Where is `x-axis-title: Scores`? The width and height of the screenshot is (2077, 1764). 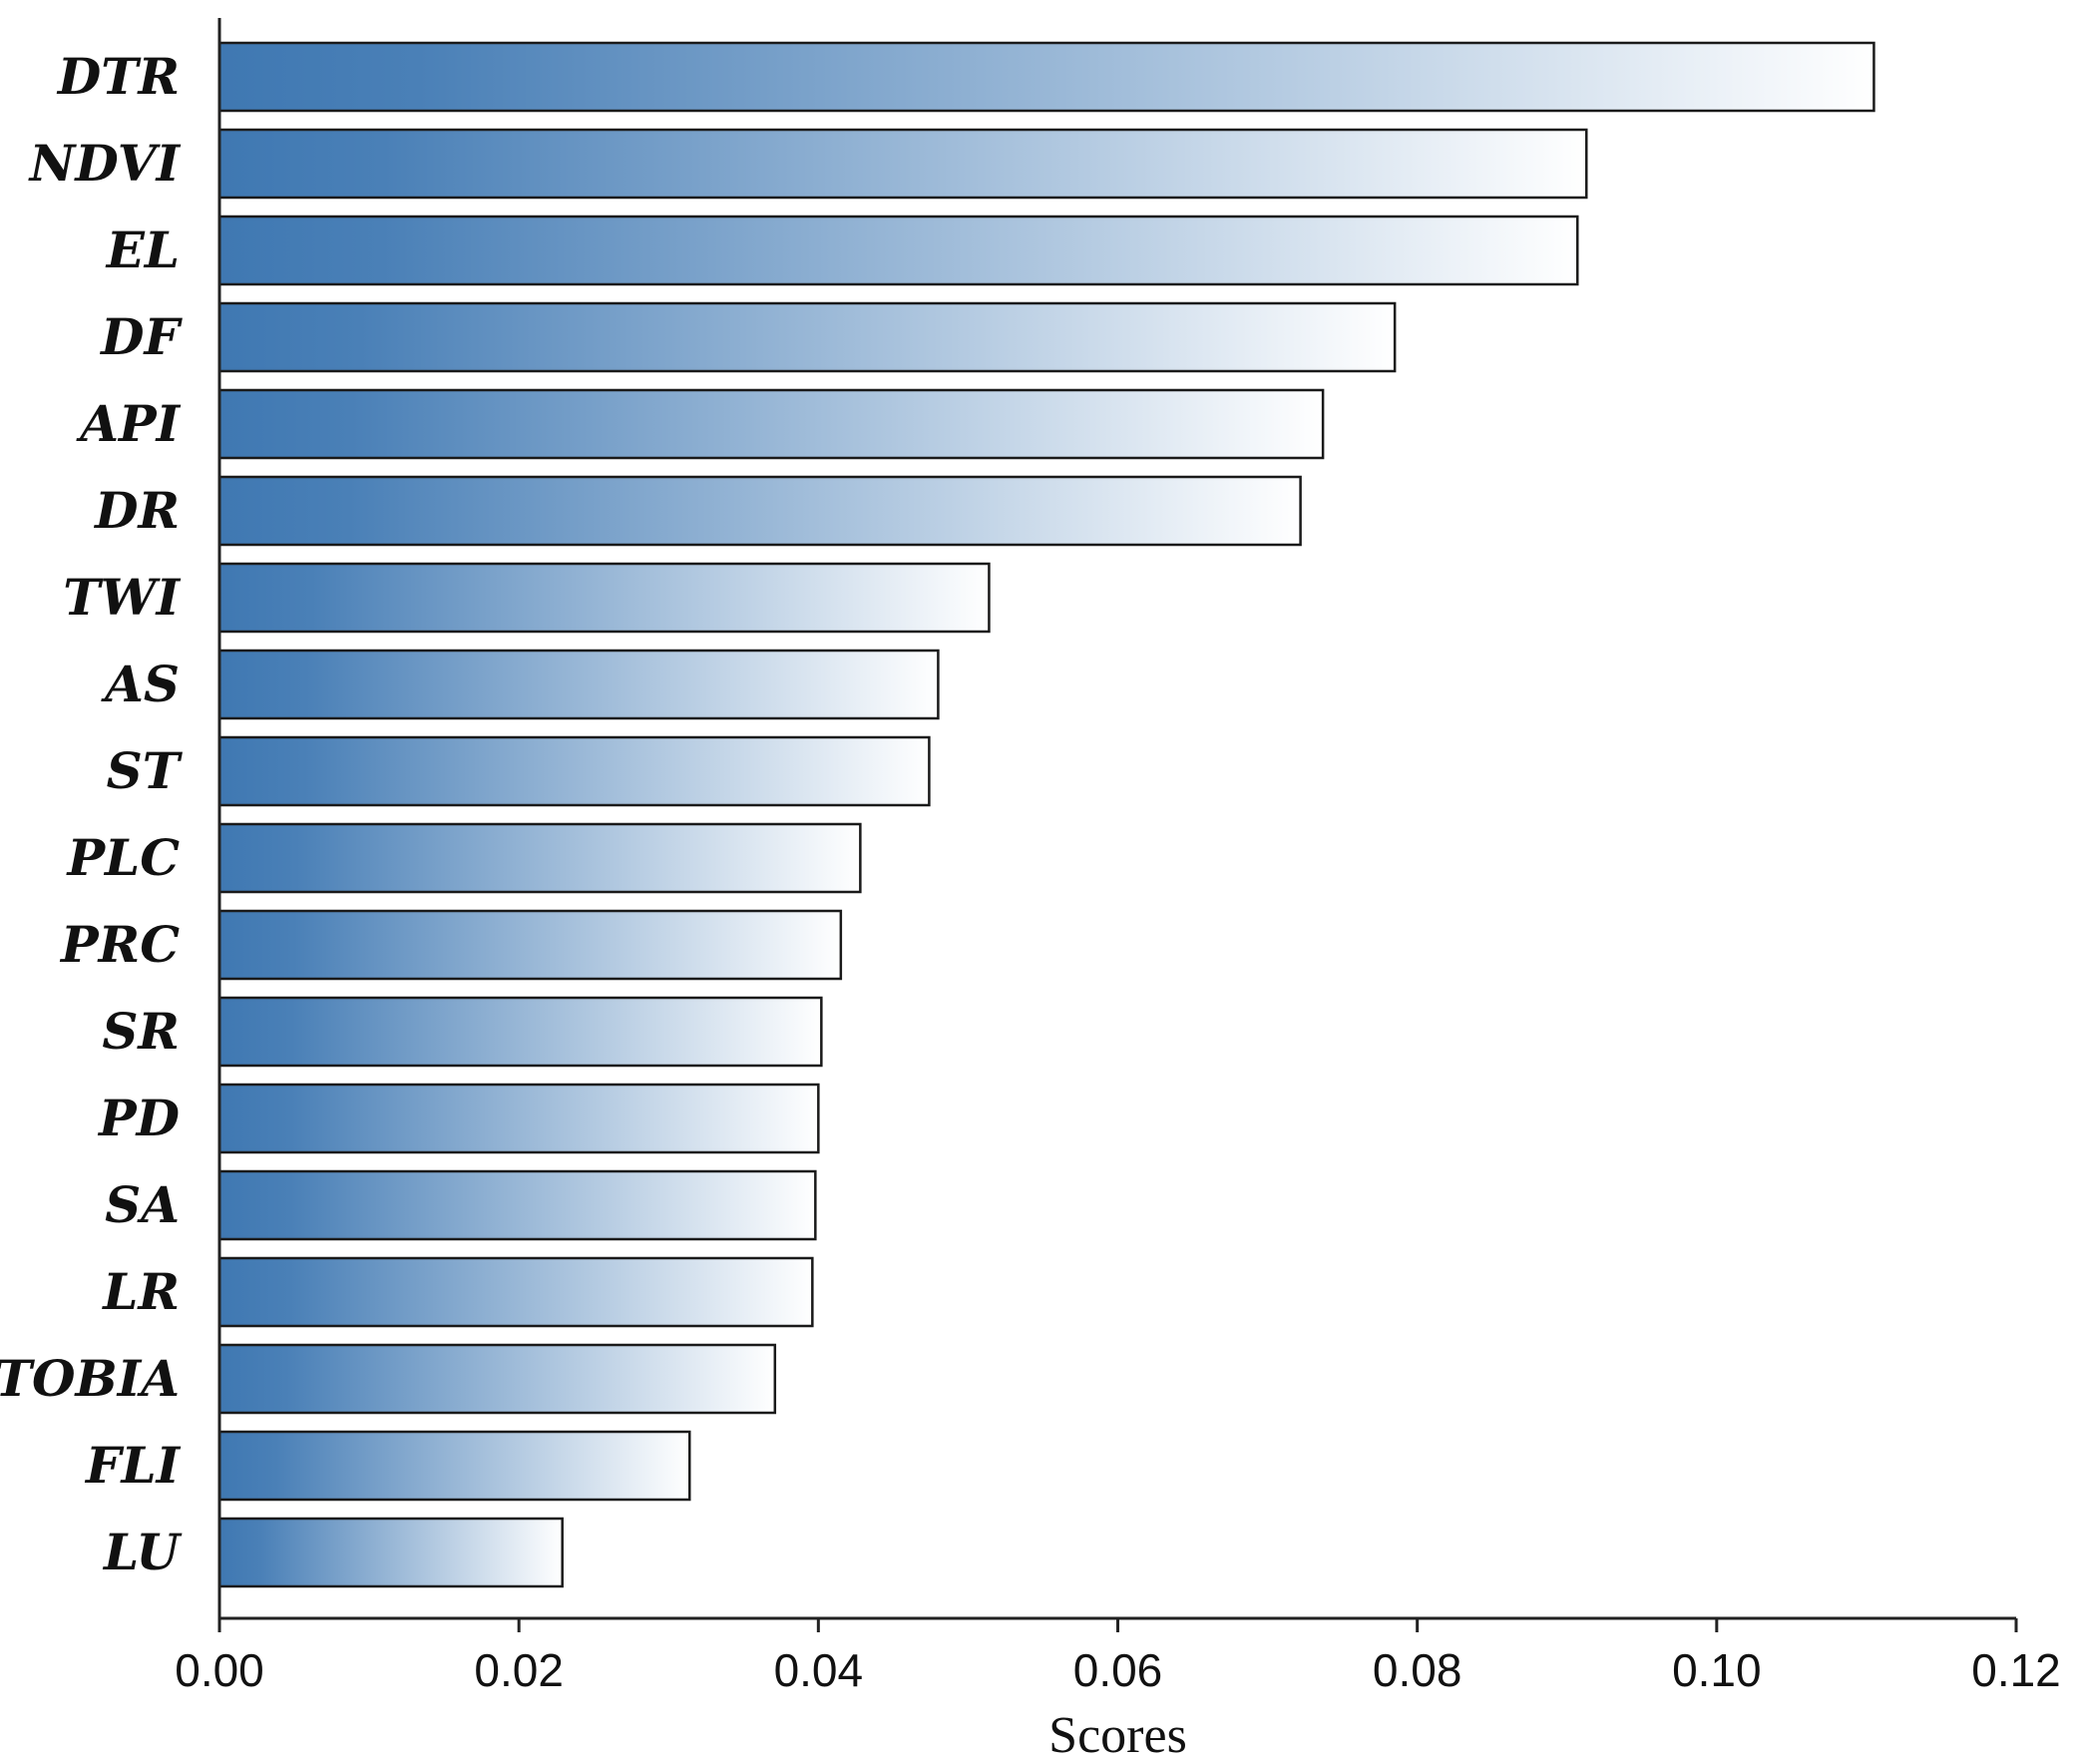 x-axis-title: Scores is located at coordinates (1118, 1735).